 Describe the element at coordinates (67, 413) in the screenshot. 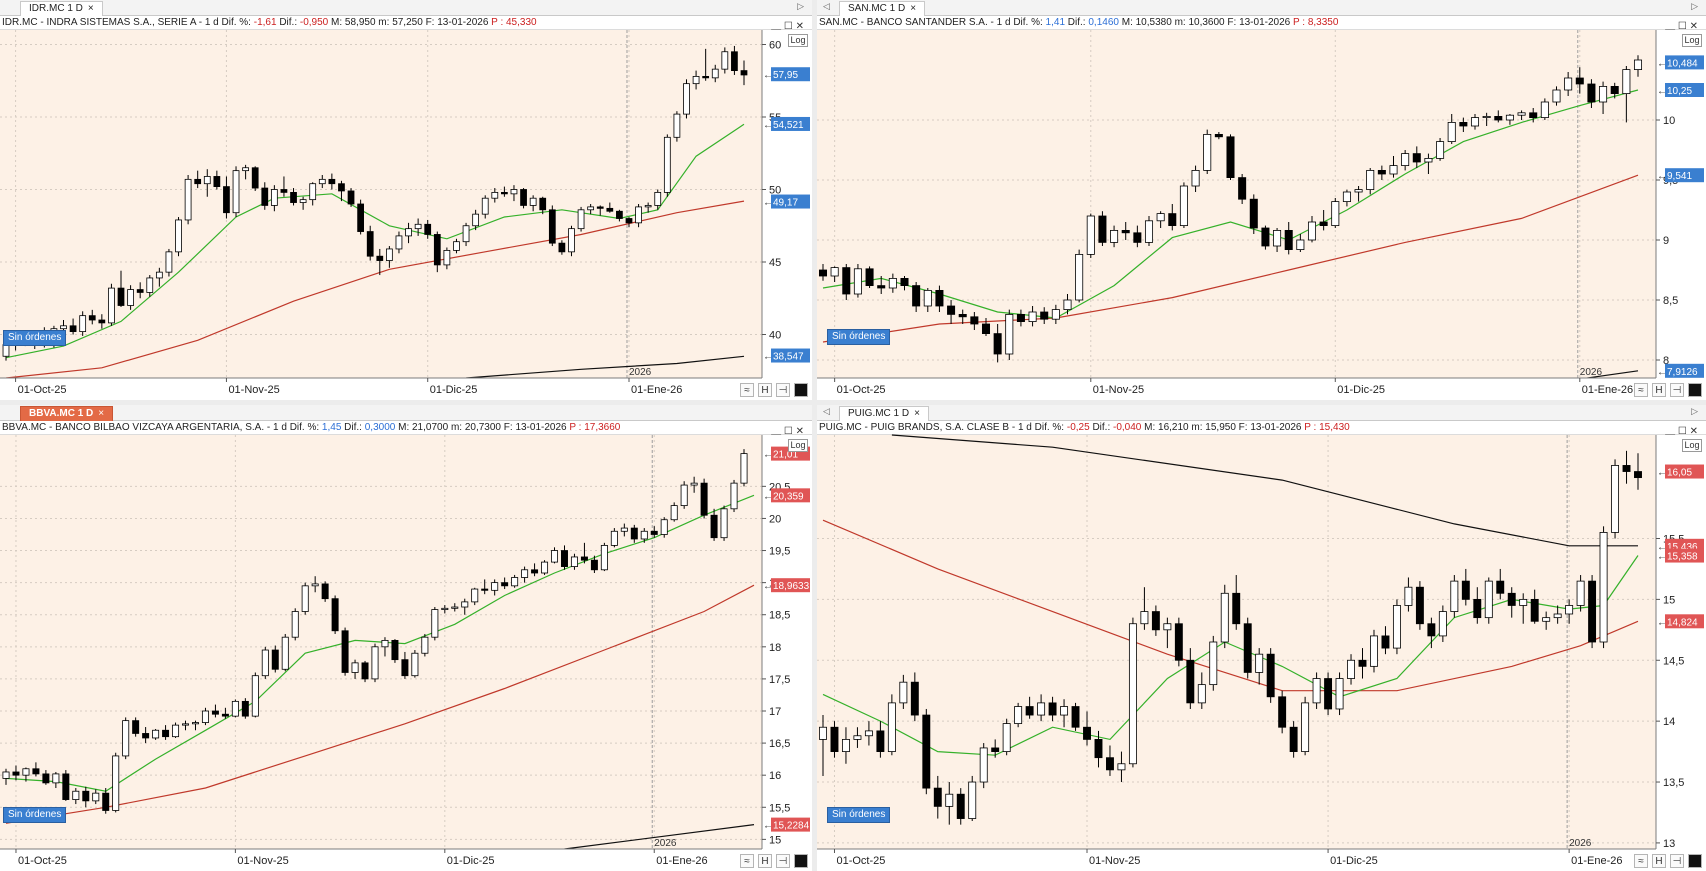

I see `tab-bbva: BBVA.MC 1 D ×` at that location.